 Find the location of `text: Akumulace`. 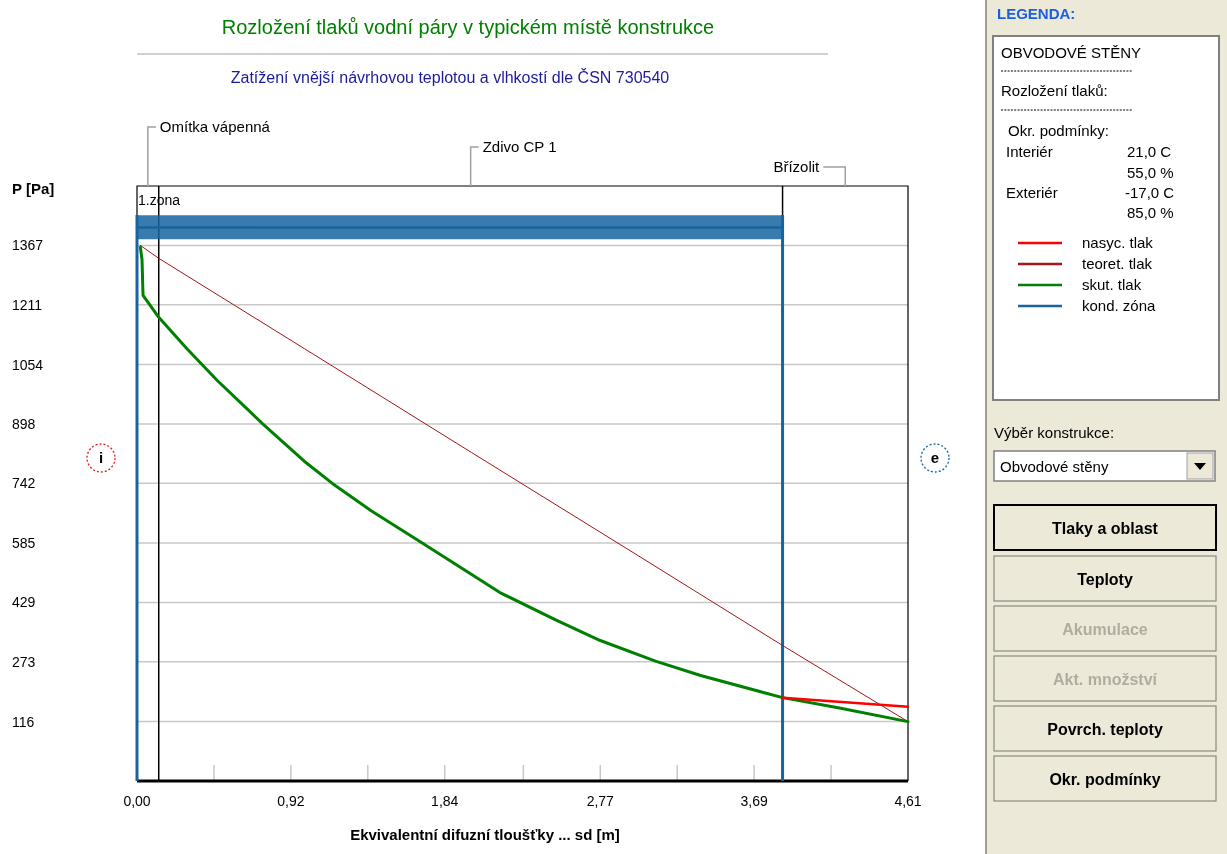

text: Akumulace is located at coordinates (1105, 629).